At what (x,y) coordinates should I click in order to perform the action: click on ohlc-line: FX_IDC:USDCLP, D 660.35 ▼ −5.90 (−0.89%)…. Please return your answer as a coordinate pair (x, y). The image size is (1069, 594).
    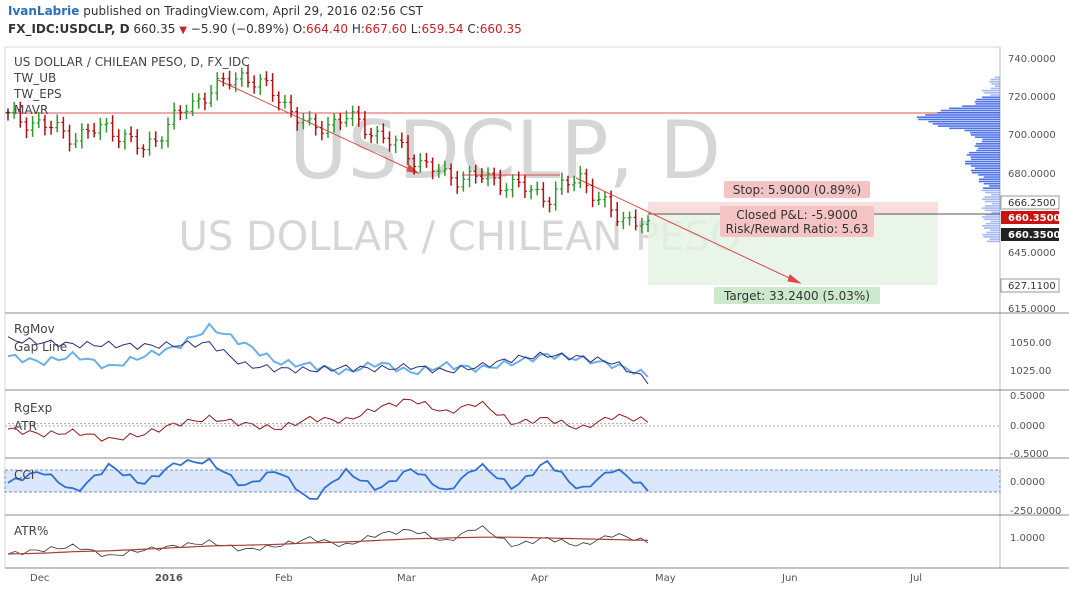
    Looking at the image, I should click on (265, 29).